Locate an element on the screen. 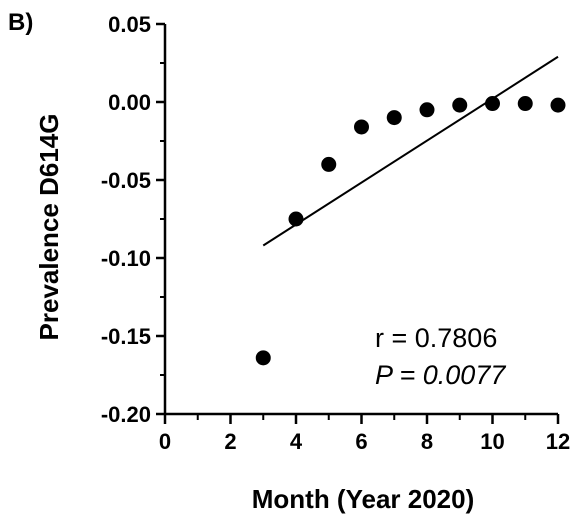 This screenshot has height=516, width=578. x-tick-label: 6 is located at coordinates (361, 441).